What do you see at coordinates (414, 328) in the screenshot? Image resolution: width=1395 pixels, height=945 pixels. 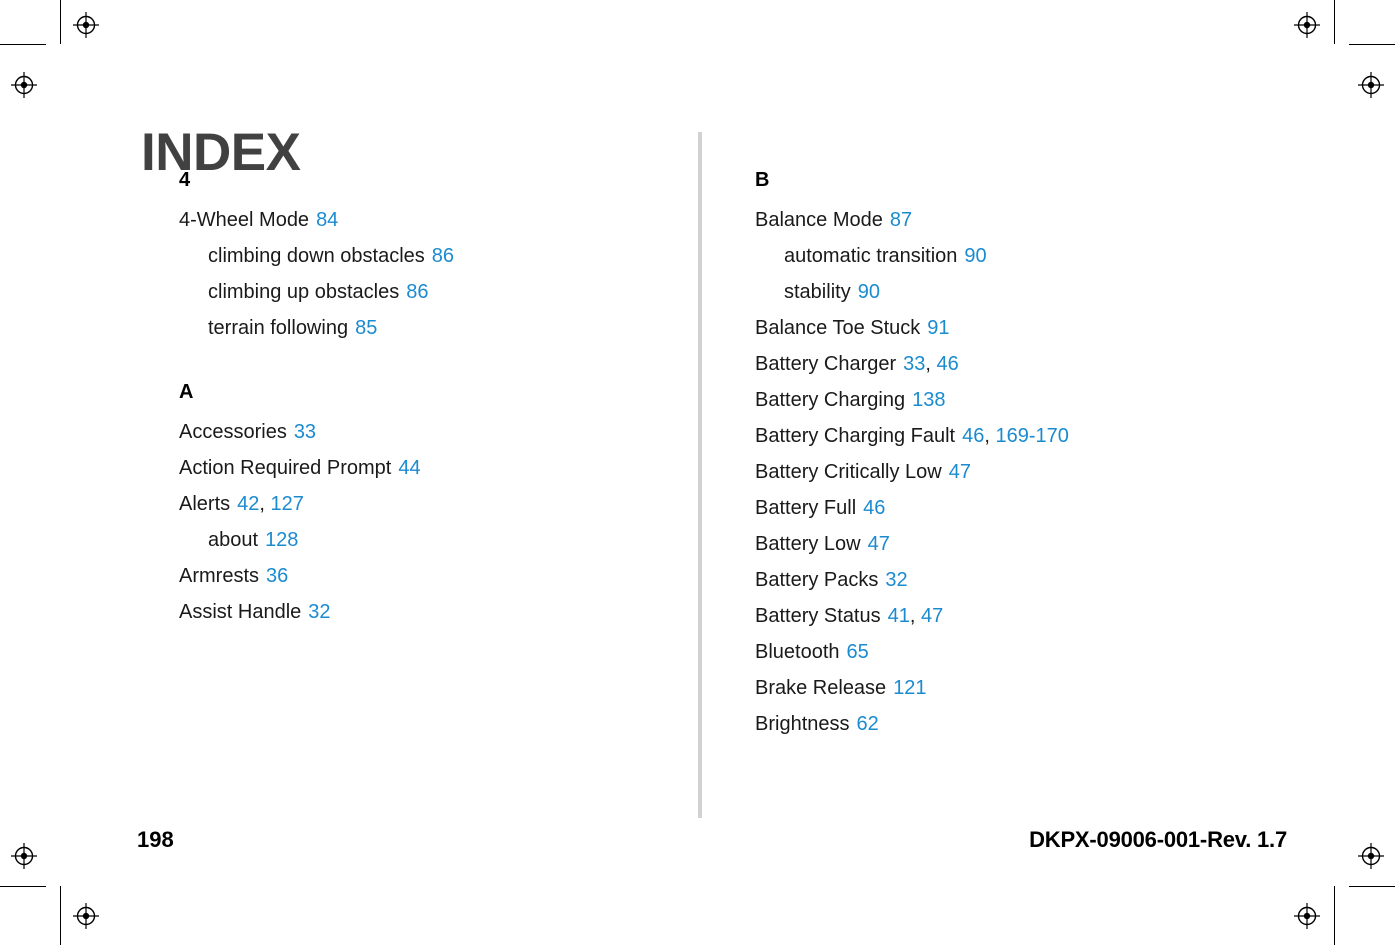 I see `index-entry: terrain following 85` at bounding box center [414, 328].